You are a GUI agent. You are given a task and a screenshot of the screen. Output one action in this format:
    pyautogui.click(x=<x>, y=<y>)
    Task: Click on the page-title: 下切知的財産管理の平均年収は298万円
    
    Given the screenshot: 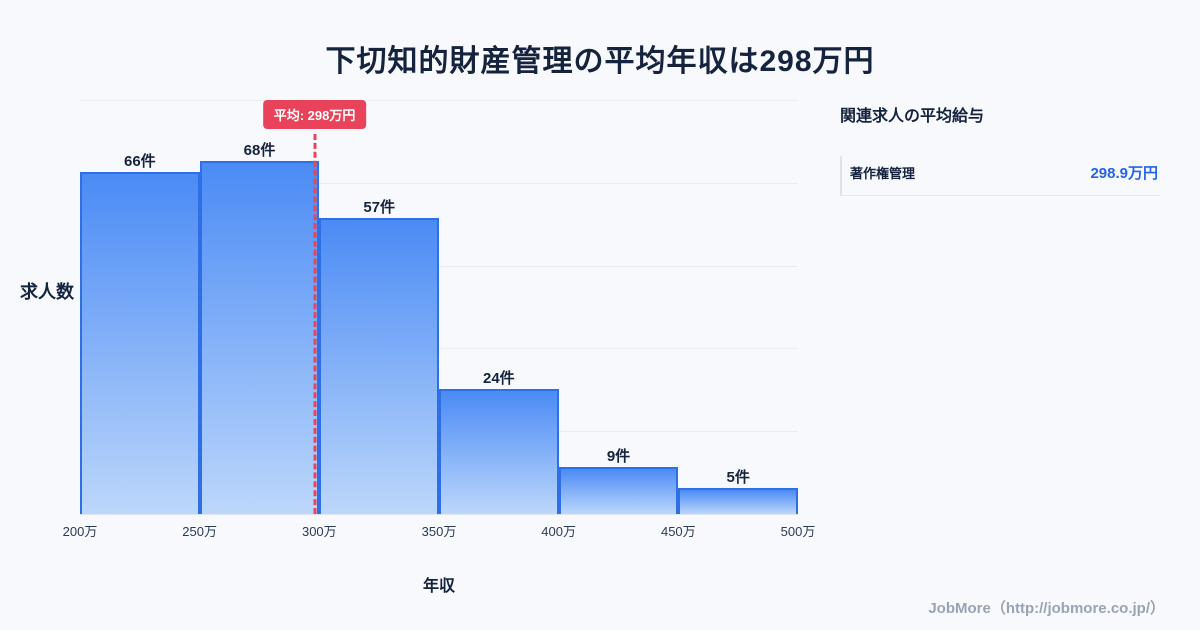 What is the action you would take?
    pyautogui.click(x=600, y=61)
    